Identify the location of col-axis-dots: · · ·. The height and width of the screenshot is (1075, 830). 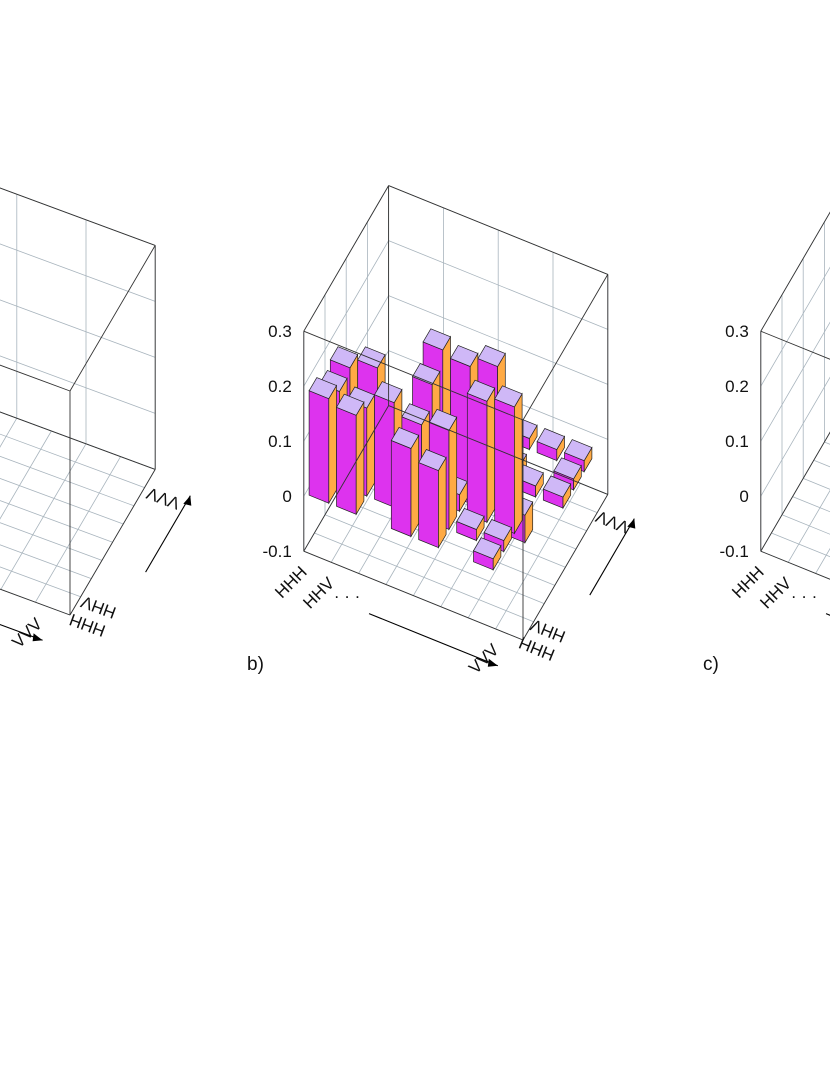
(347, 596).